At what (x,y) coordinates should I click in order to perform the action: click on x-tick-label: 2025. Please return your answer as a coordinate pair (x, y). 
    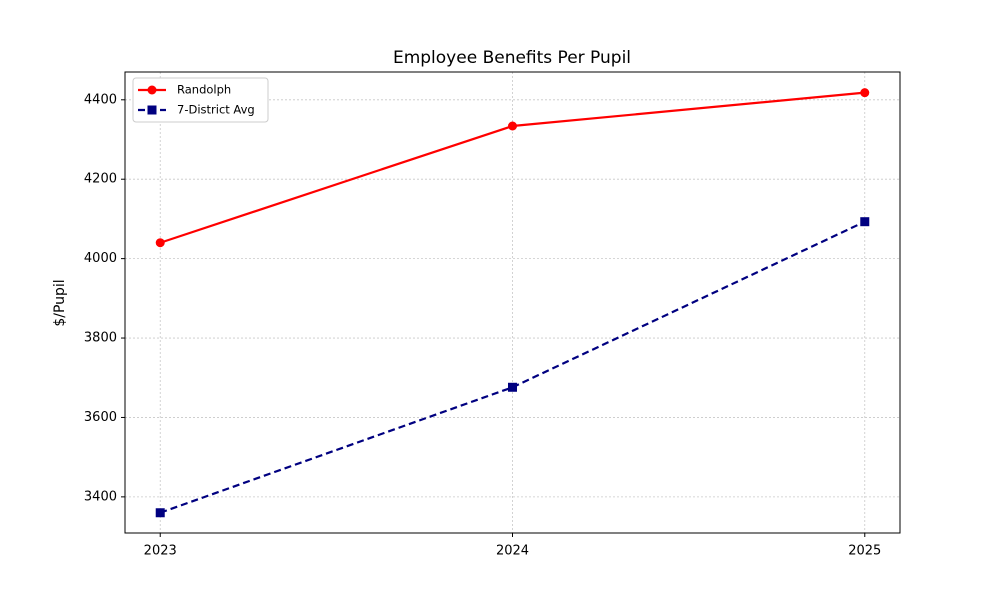
    Looking at the image, I should click on (864, 551).